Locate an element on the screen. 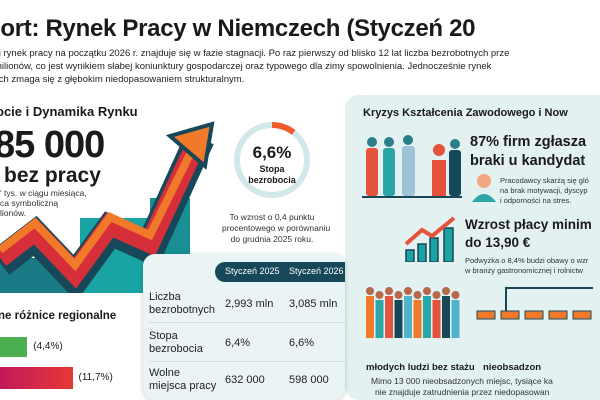  stat-desc: w branży gastronomicznej i rolnictw is located at coordinates (524, 270).